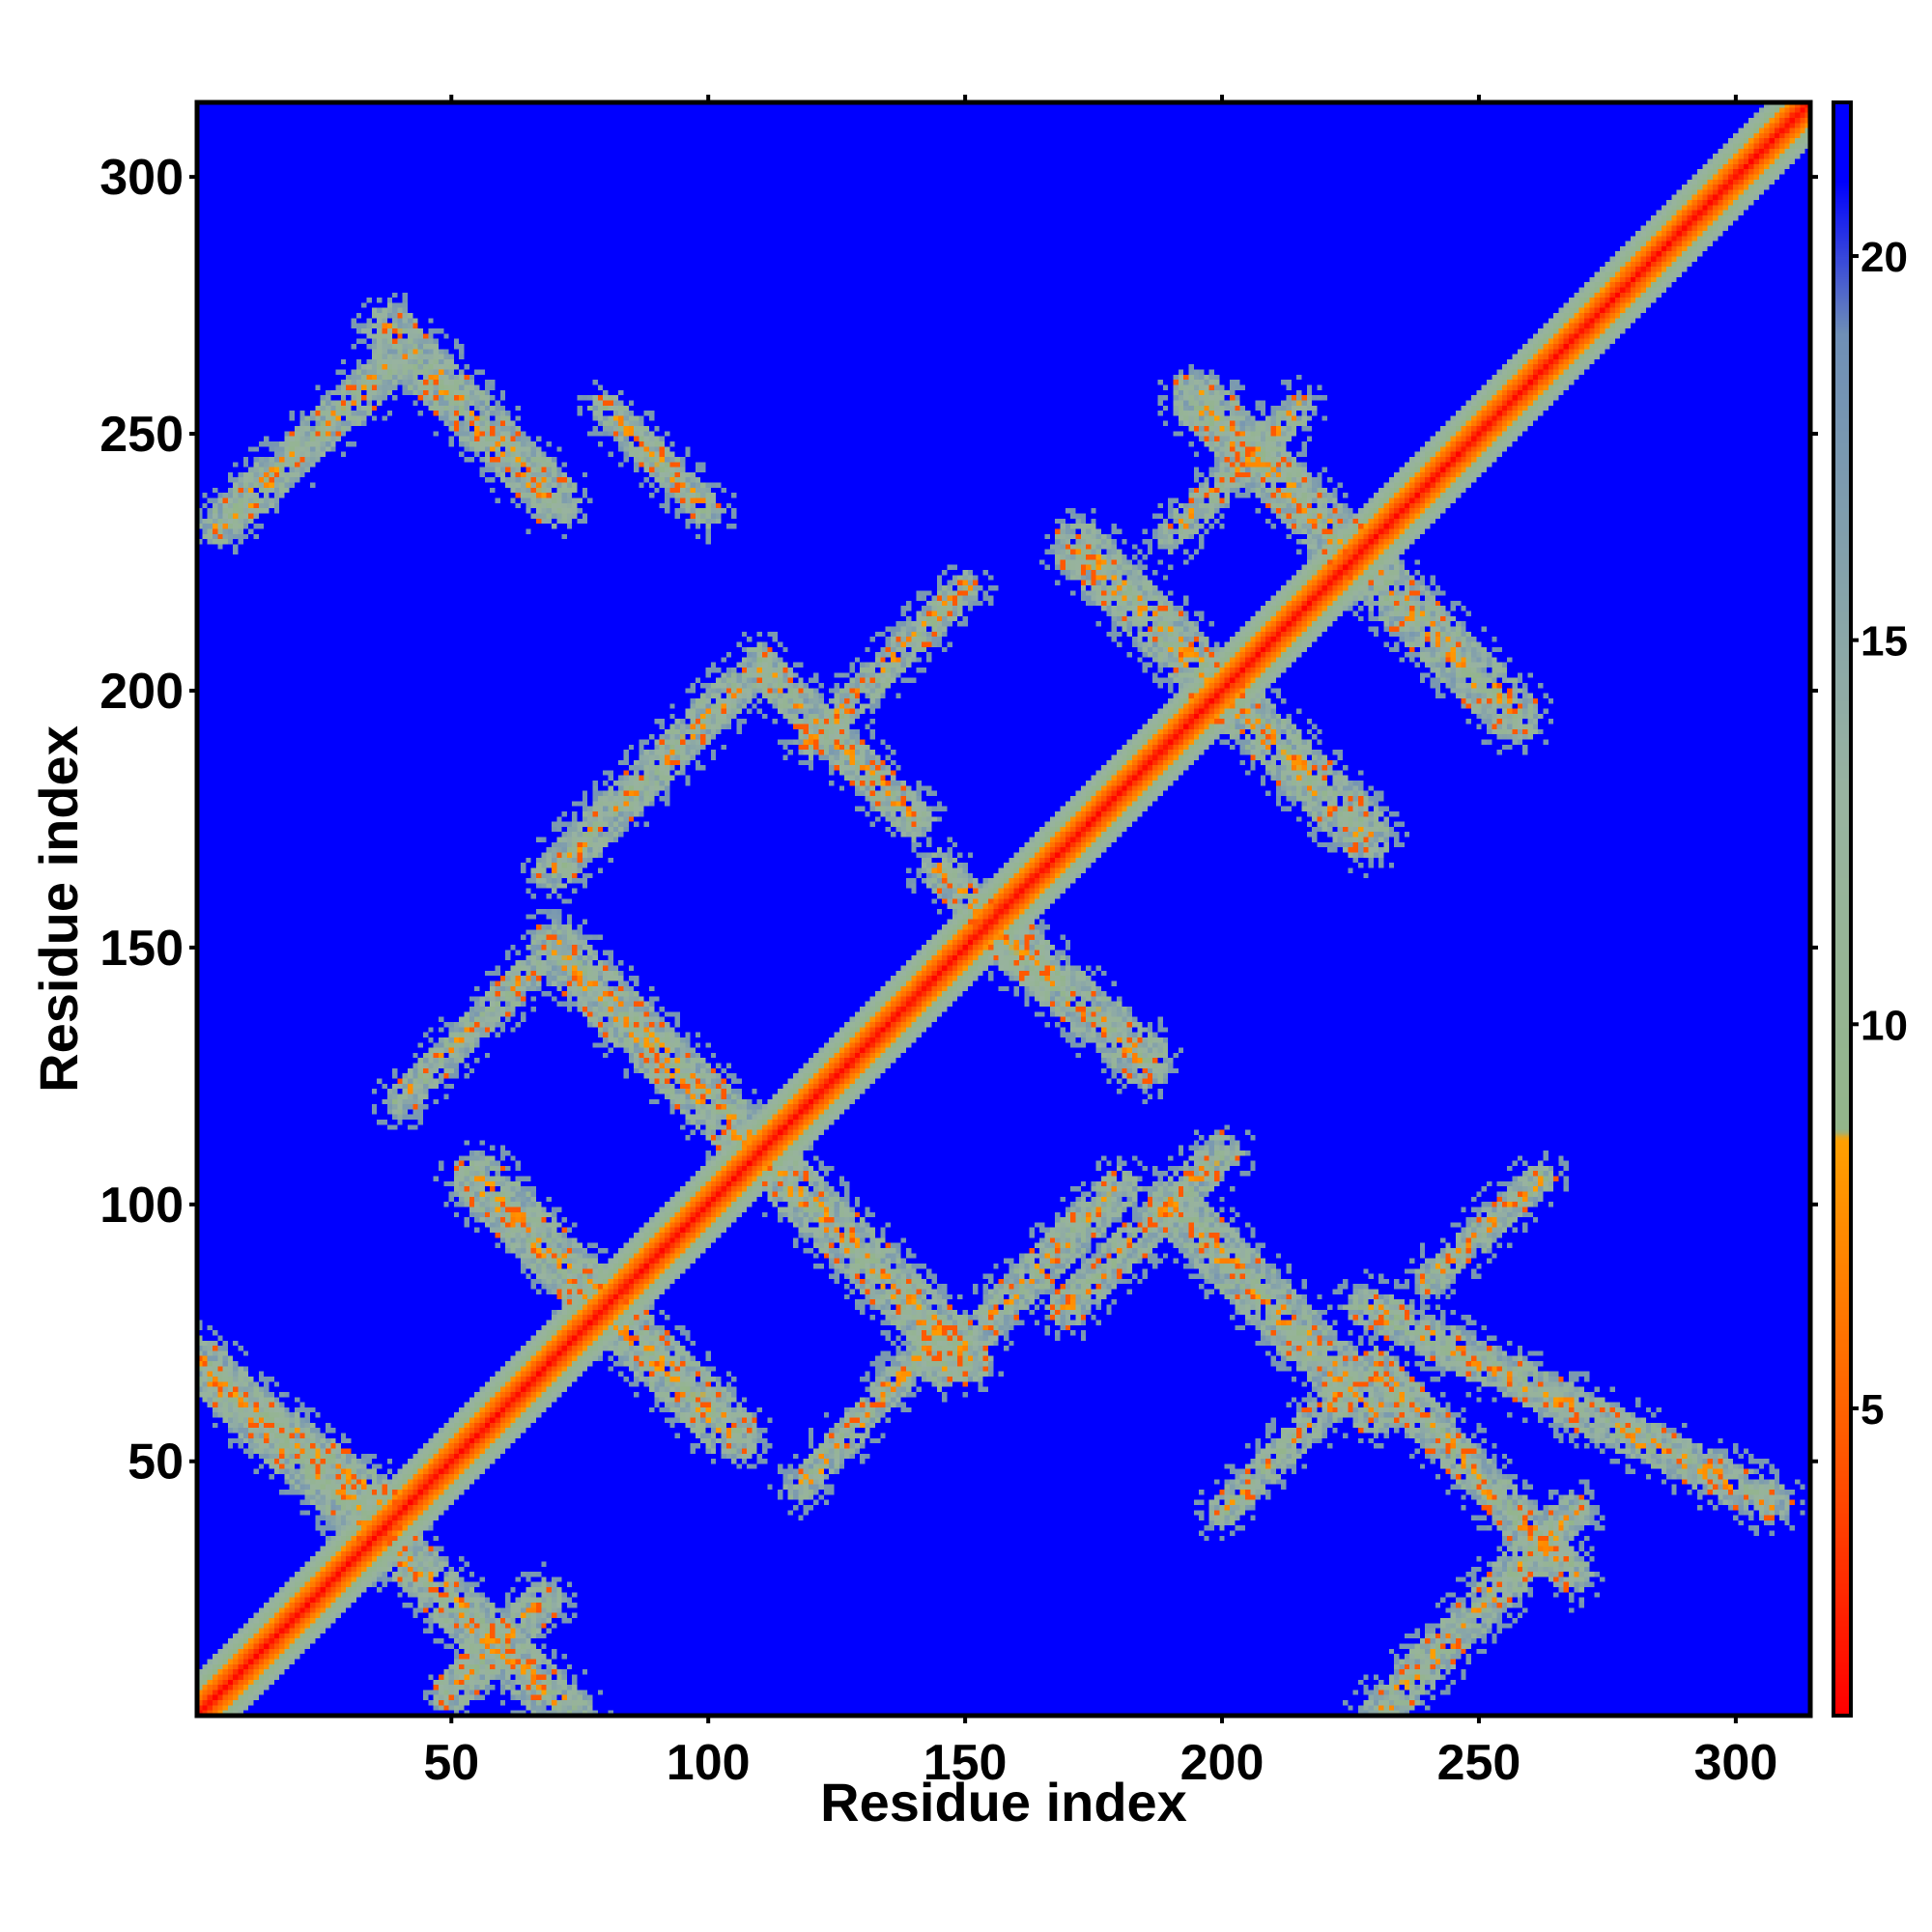 The image size is (1932, 1932). I want to click on x-tick-label: 250, so click(1479, 1763).